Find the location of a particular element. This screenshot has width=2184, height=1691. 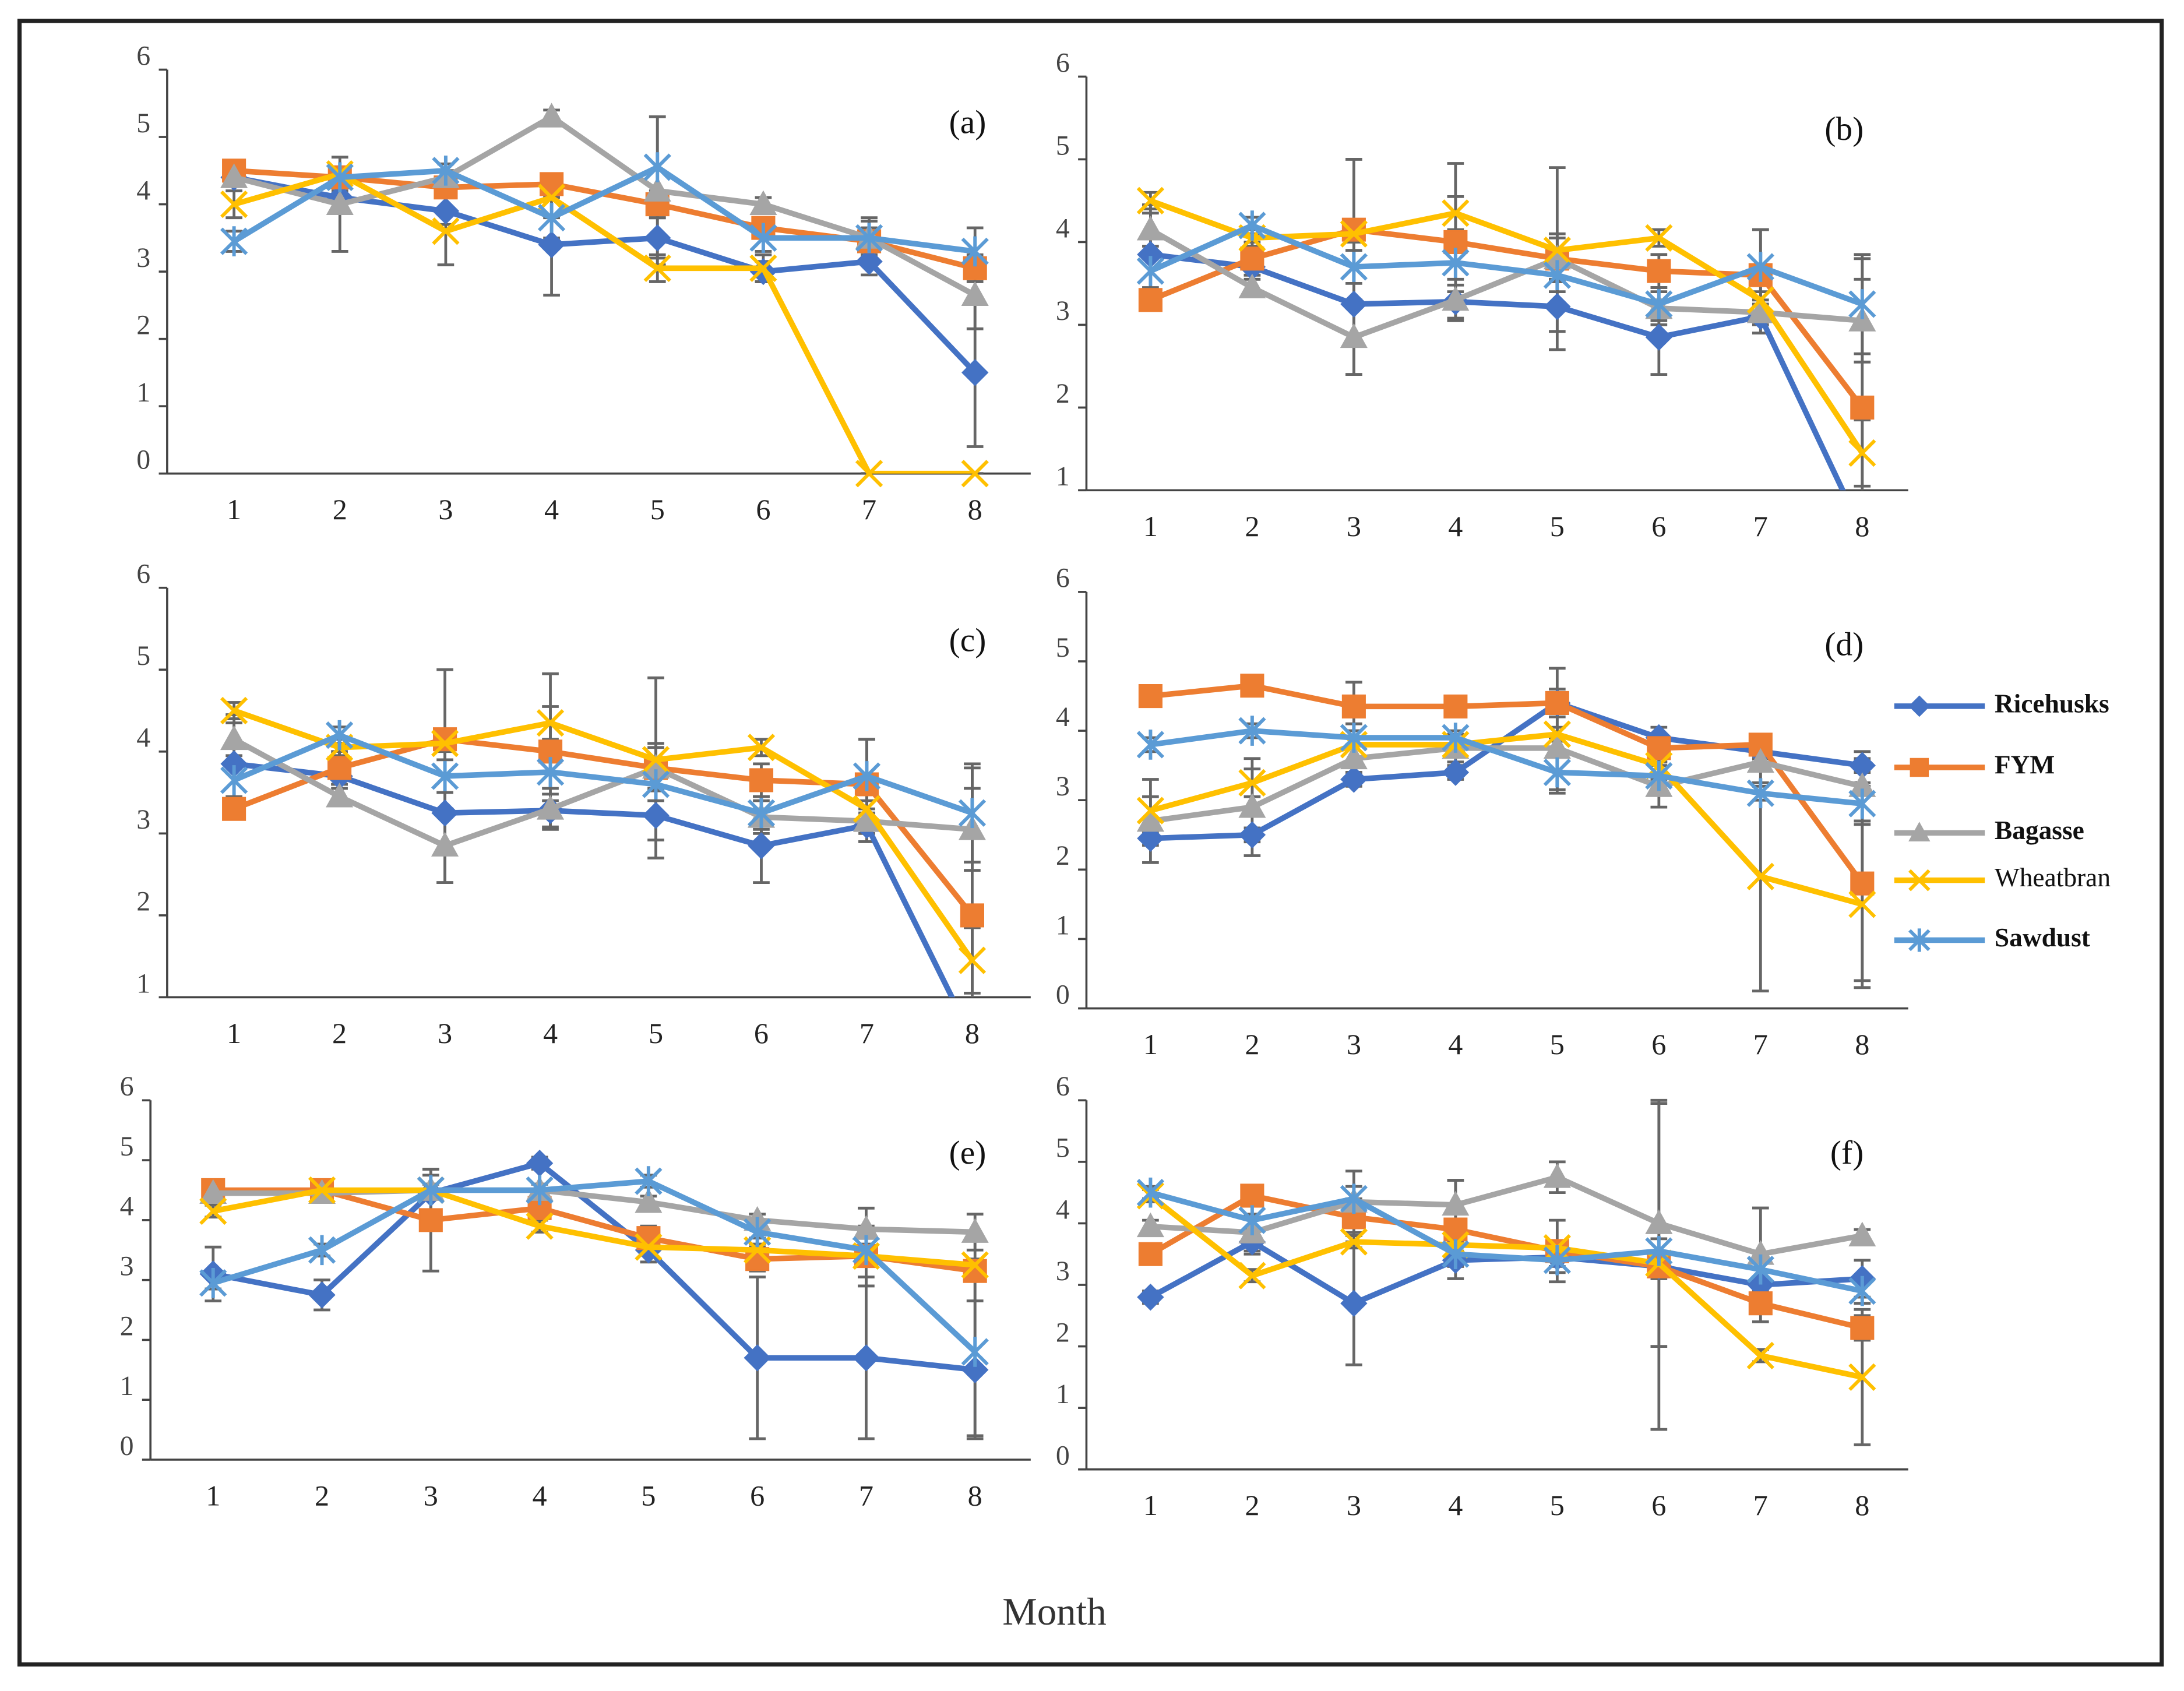

x-tick-label: 3 is located at coordinates (1354, 1505).